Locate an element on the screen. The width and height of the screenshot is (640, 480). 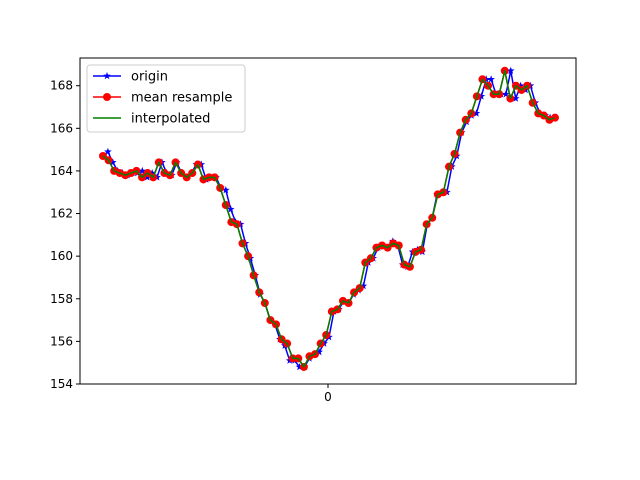
y-tick-label: 166 is located at coordinates (61, 128).